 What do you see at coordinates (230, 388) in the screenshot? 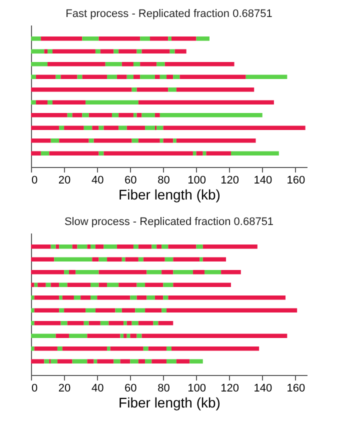
I see `x-tick-label: 120` at bounding box center [230, 388].